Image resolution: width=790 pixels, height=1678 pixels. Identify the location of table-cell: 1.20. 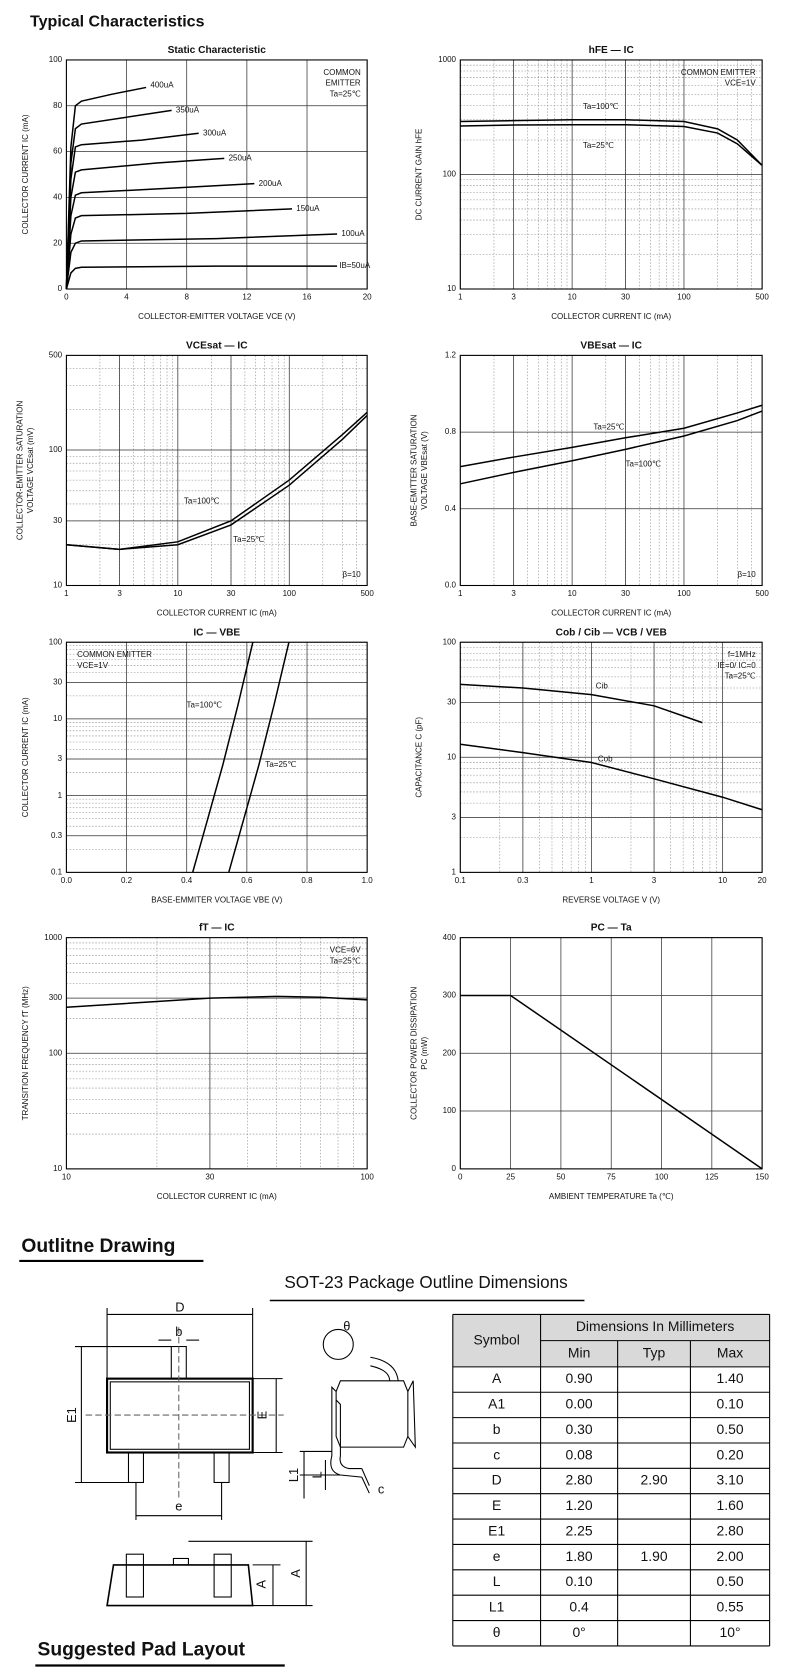
(579, 1505).